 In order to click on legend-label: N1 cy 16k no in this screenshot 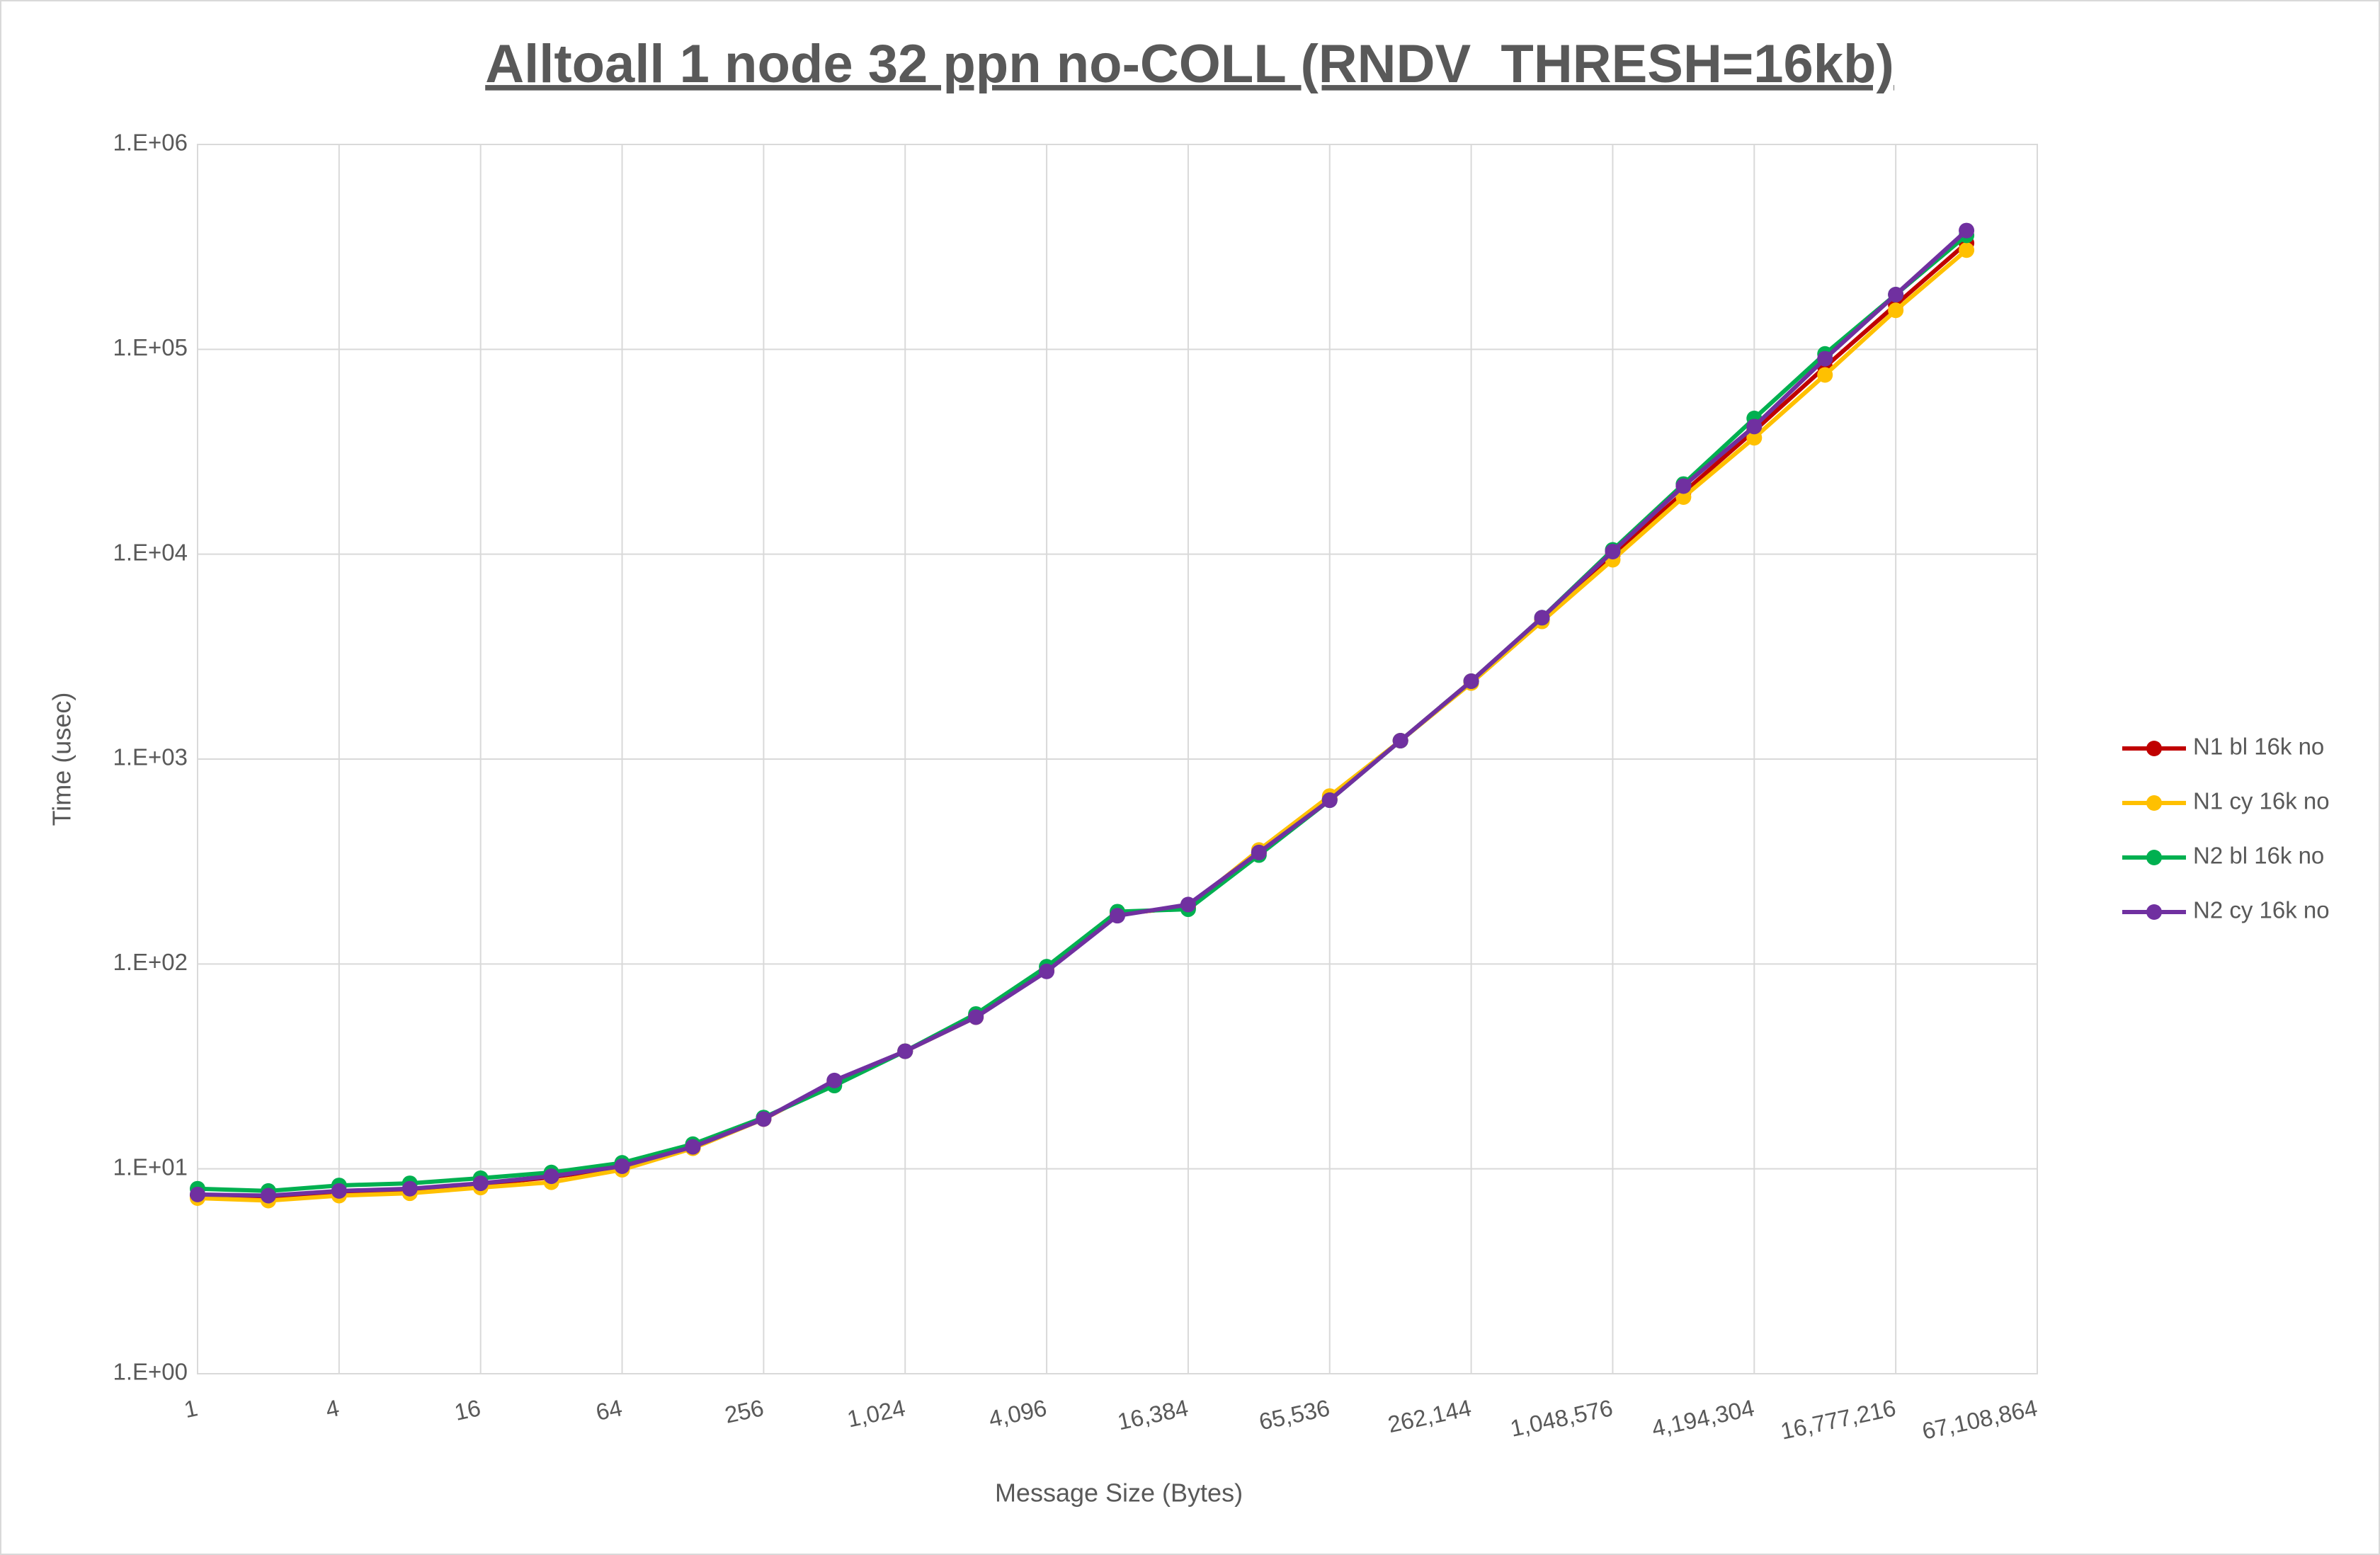, I will do `click(2261, 801)`.